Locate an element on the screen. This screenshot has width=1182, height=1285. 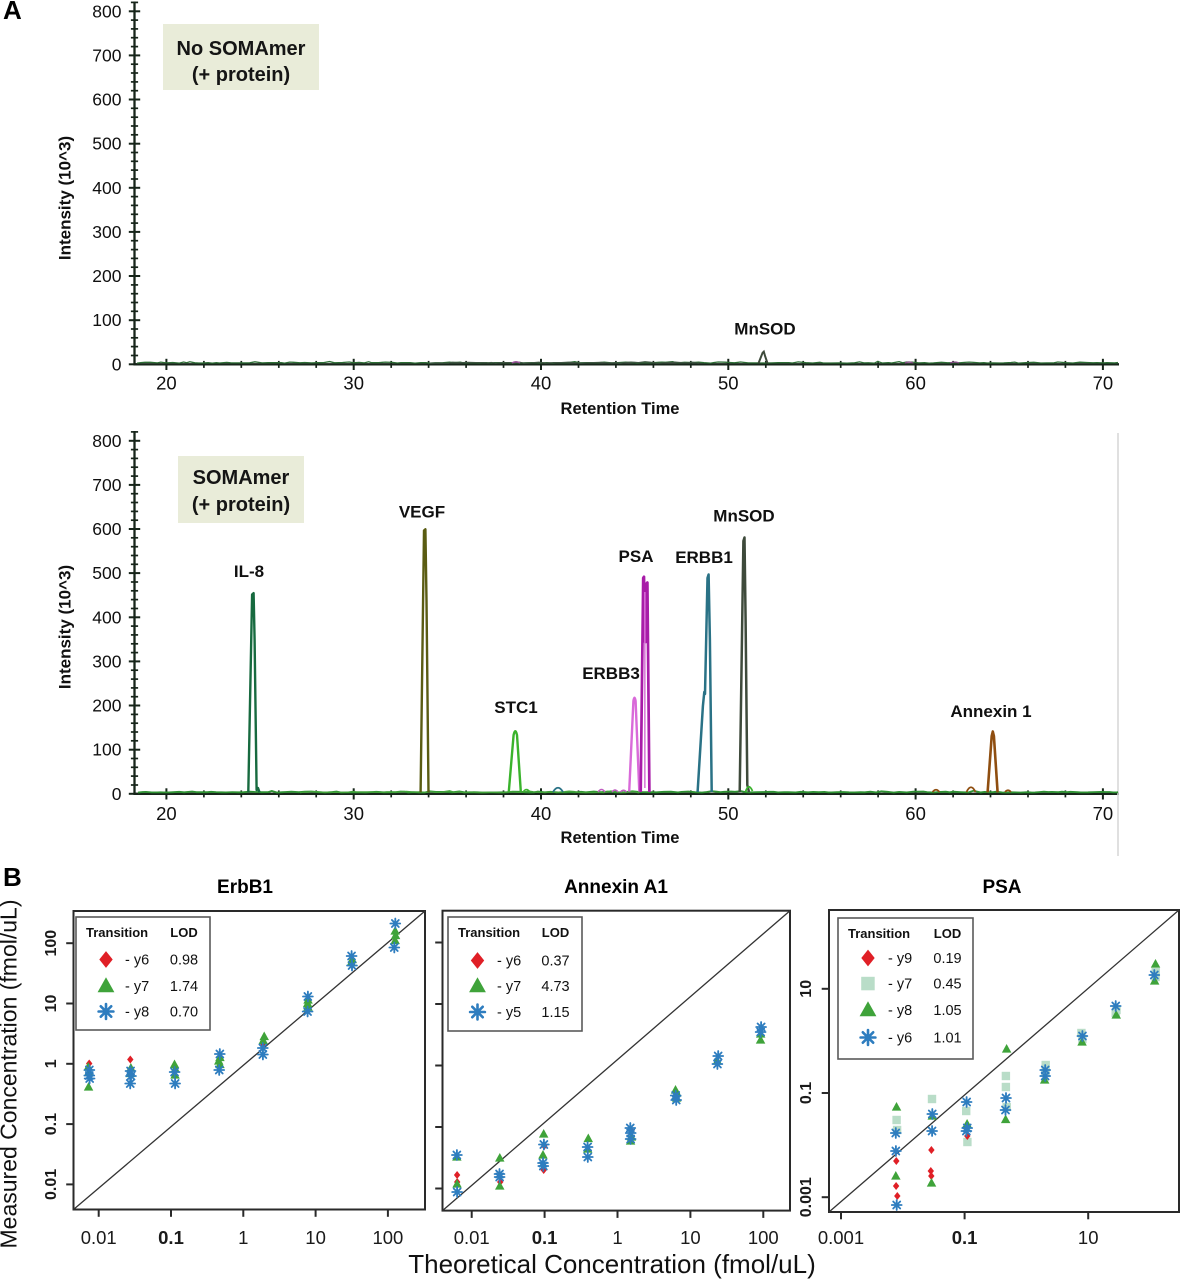
svg-text: 0.19 is located at coordinates (947, 959).